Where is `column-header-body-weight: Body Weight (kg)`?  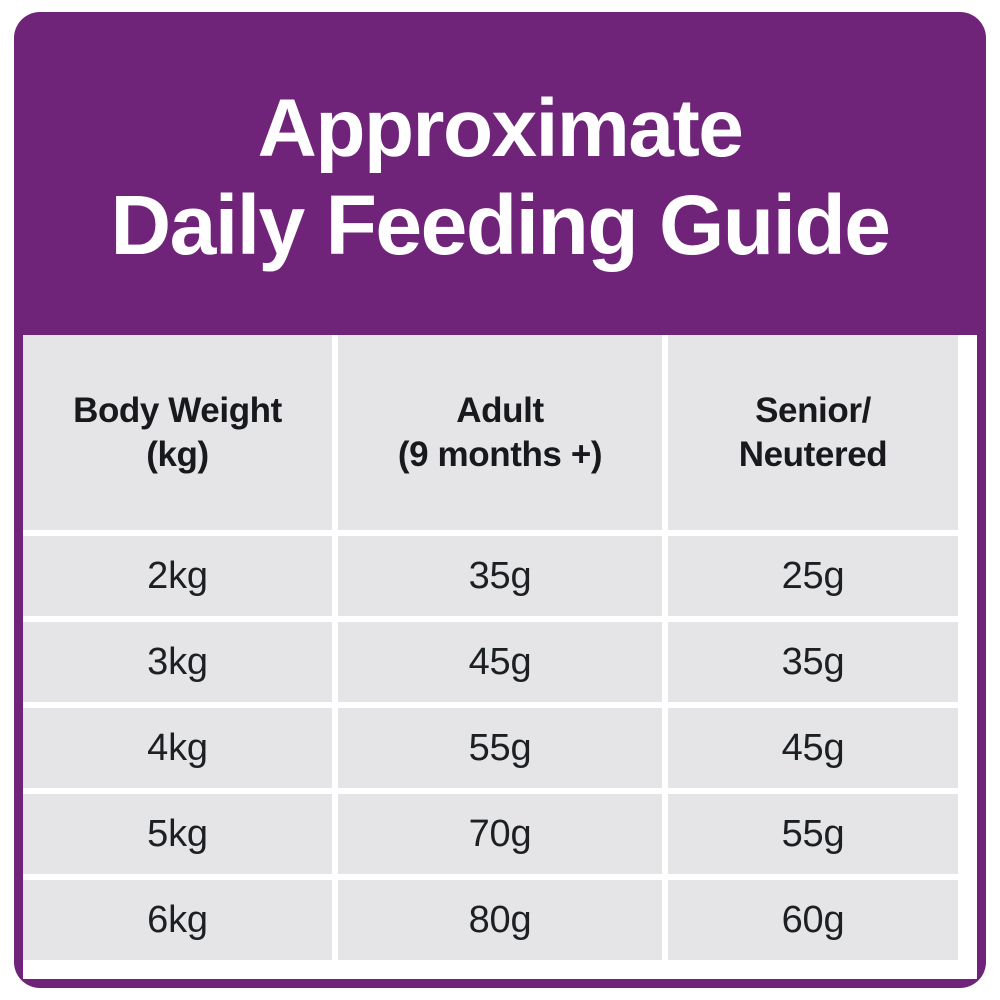
column-header-body-weight: Body Weight (kg) is located at coordinates (177, 432).